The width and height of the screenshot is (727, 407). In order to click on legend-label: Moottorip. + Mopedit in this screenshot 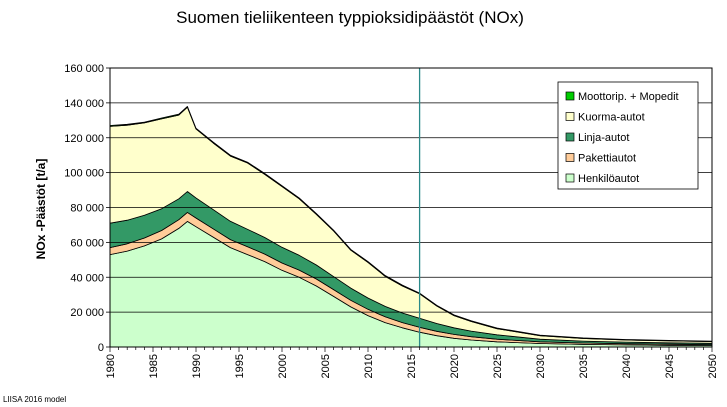, I will do `click(628, 97)`.